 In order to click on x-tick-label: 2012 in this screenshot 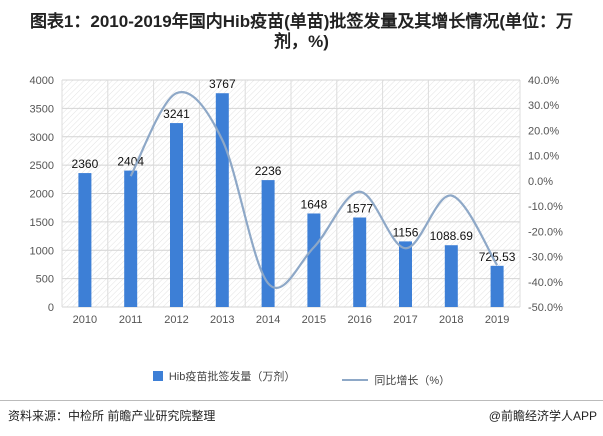, I will do `click(176, 320)`.